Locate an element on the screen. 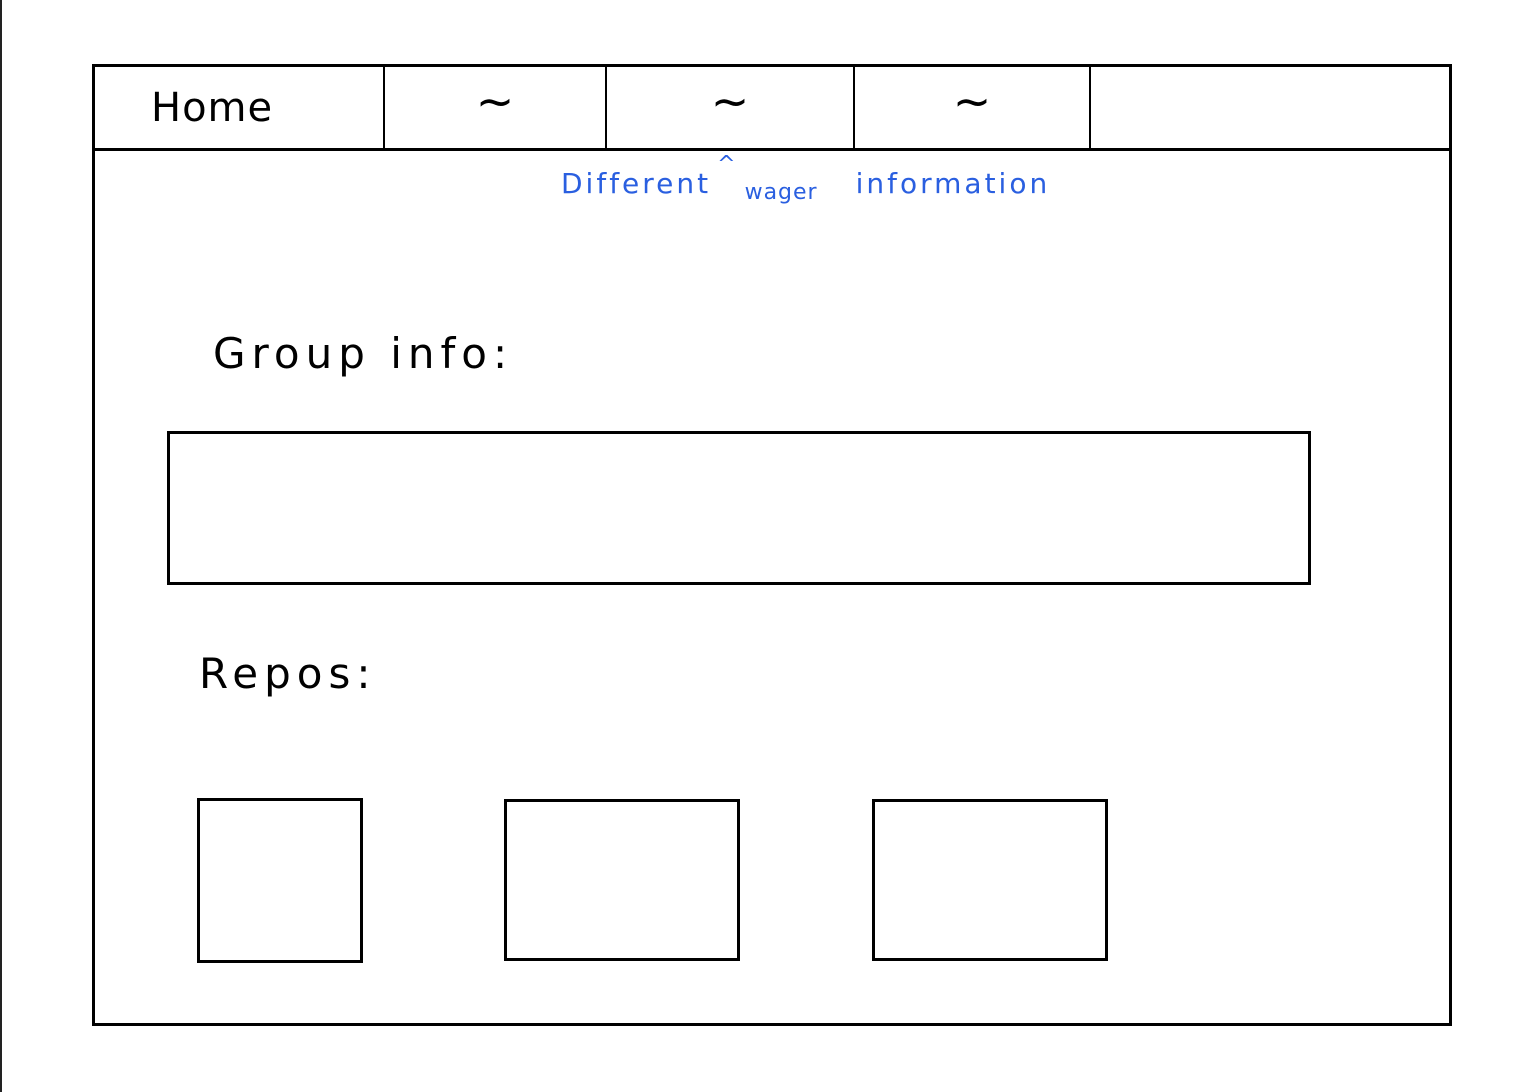  tab-home: Home is located at coordinates (240, 107).